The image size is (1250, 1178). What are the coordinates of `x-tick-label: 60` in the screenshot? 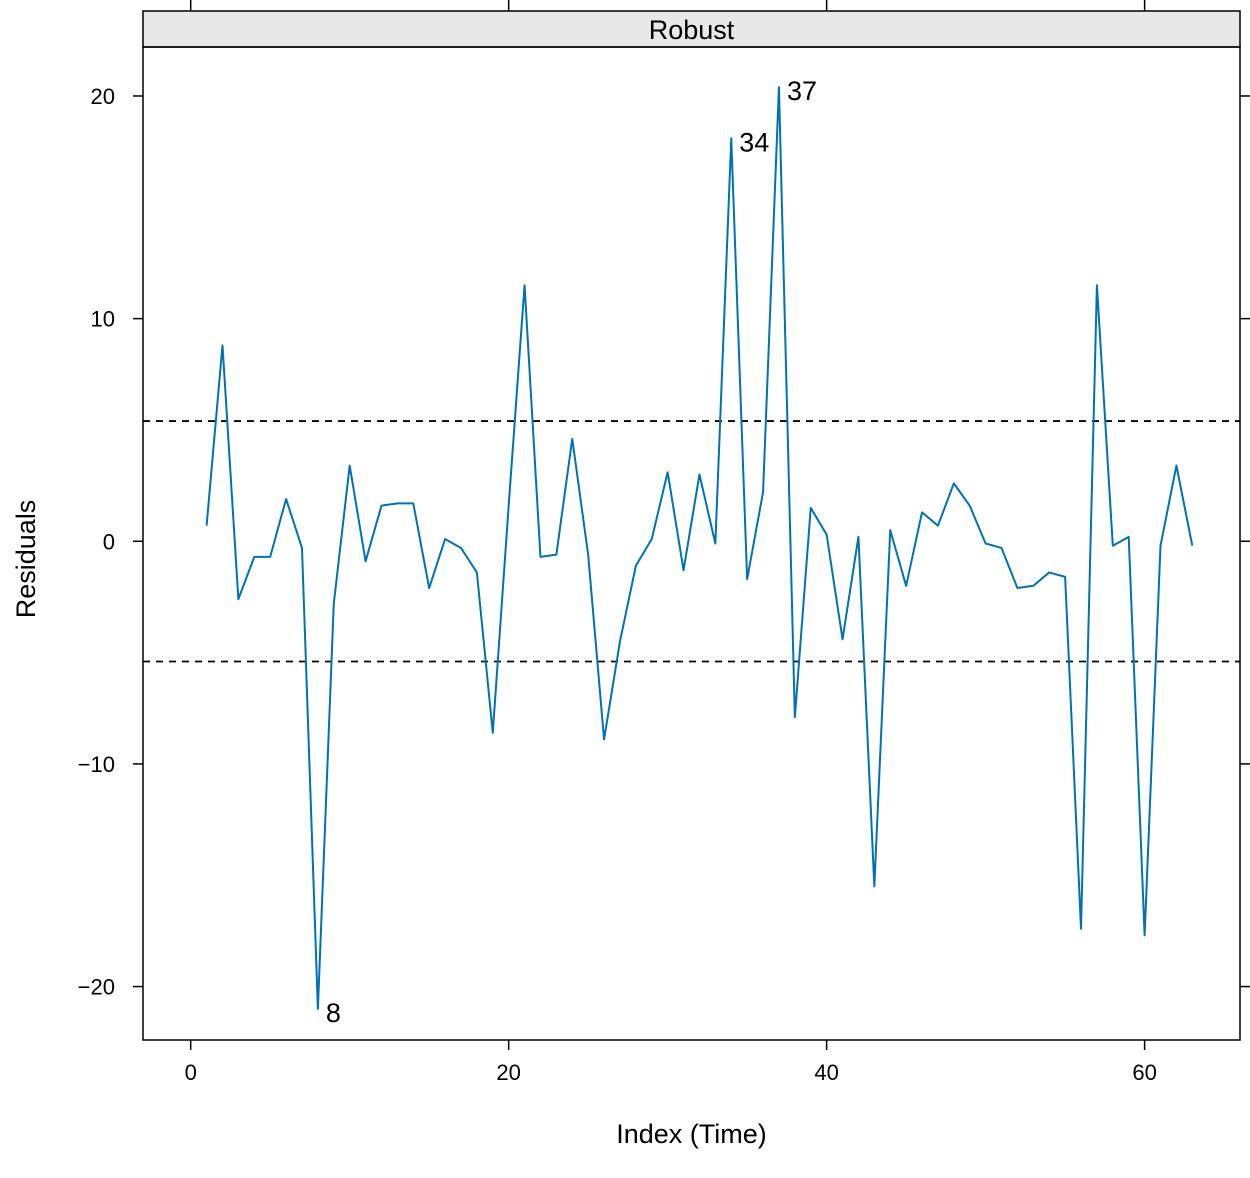 It's located at (1144, 1072).